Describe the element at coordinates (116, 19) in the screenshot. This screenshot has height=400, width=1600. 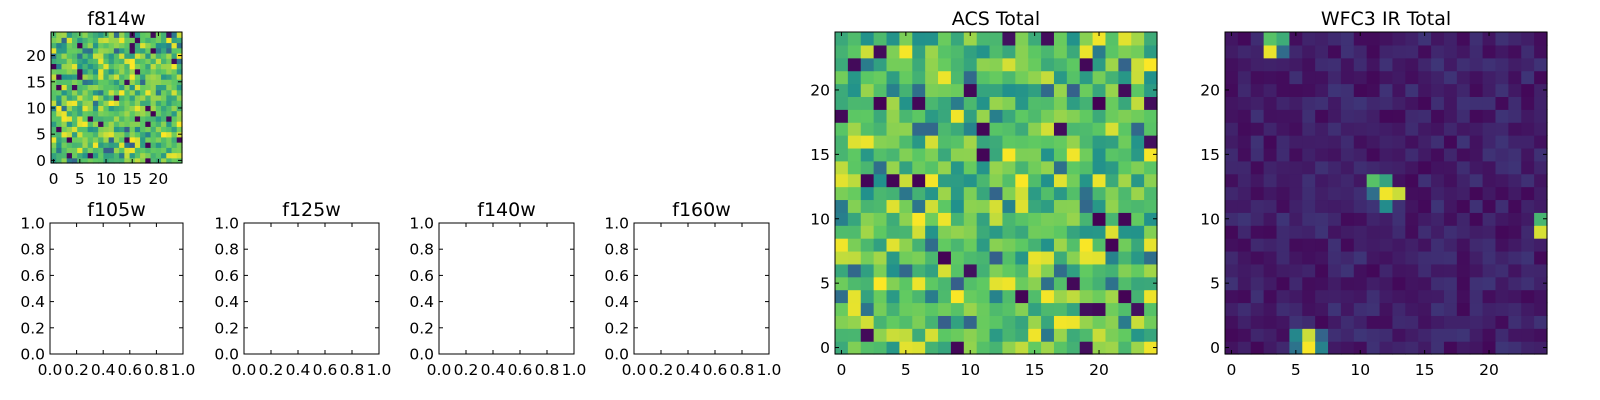
I see `f814w-title: f814w` at that location.